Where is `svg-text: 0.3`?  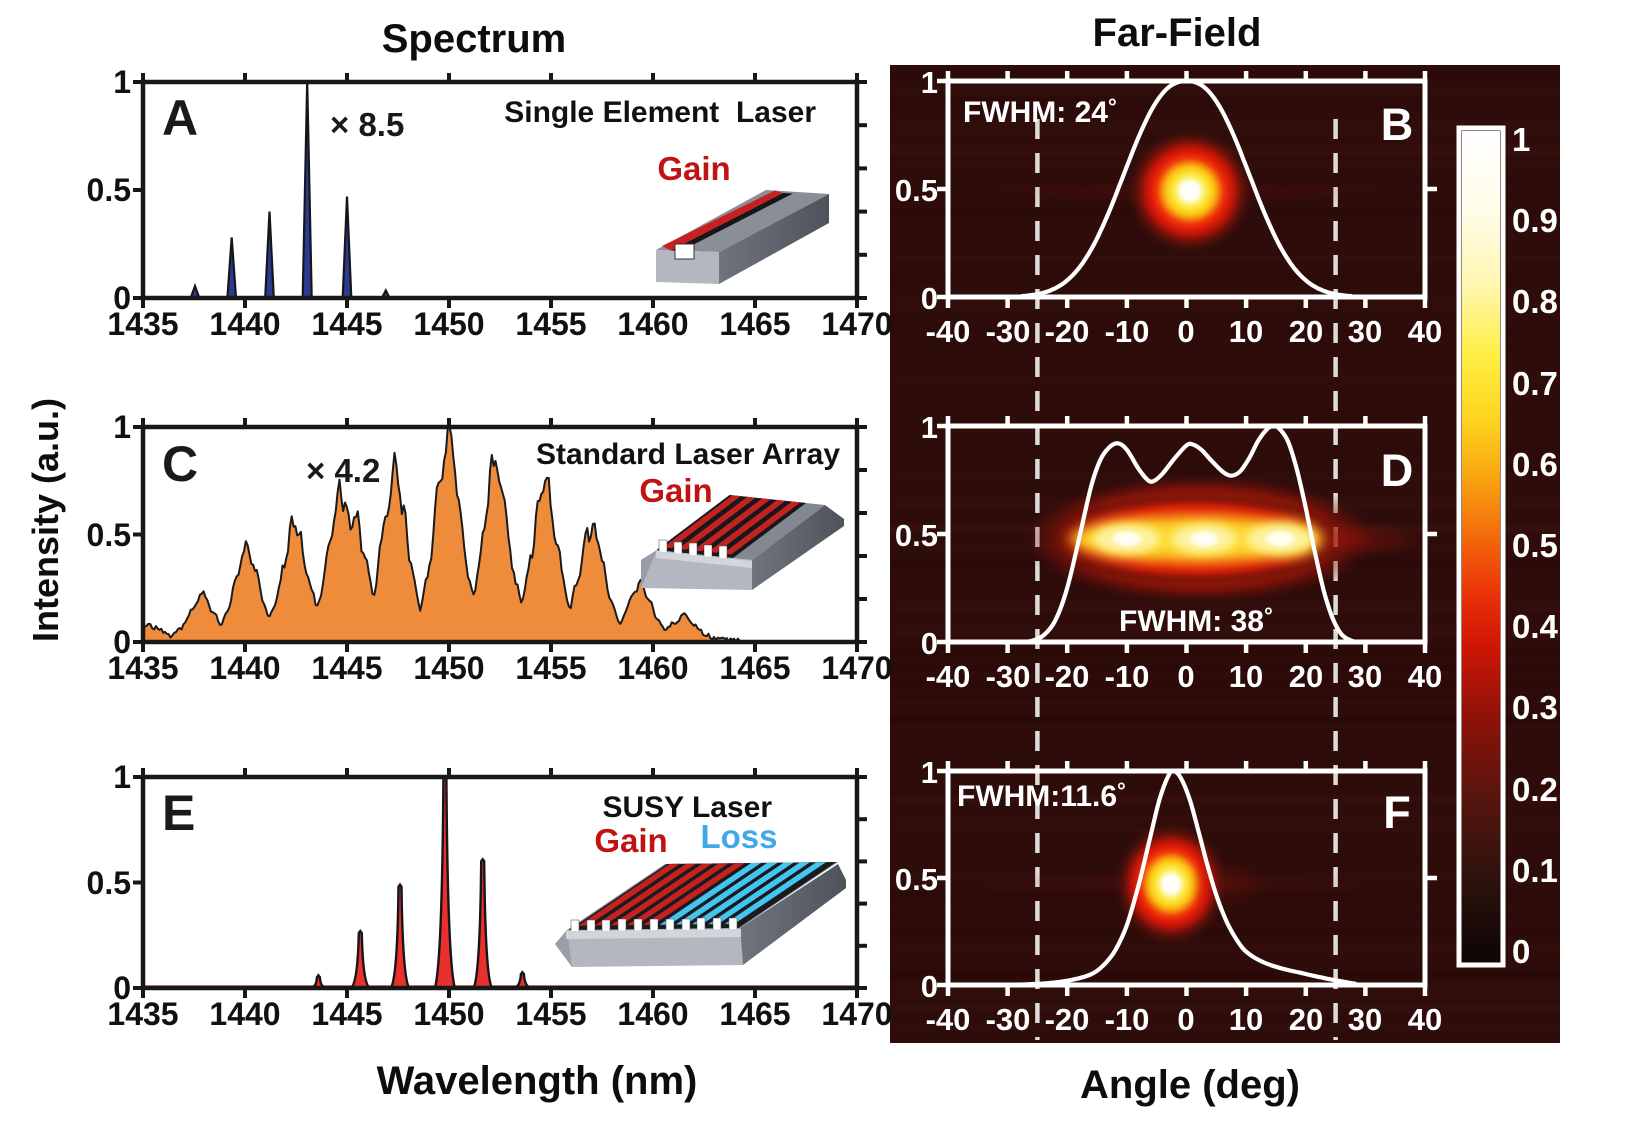
svg-text: 0.3 is located at coordinates (1535, 707).